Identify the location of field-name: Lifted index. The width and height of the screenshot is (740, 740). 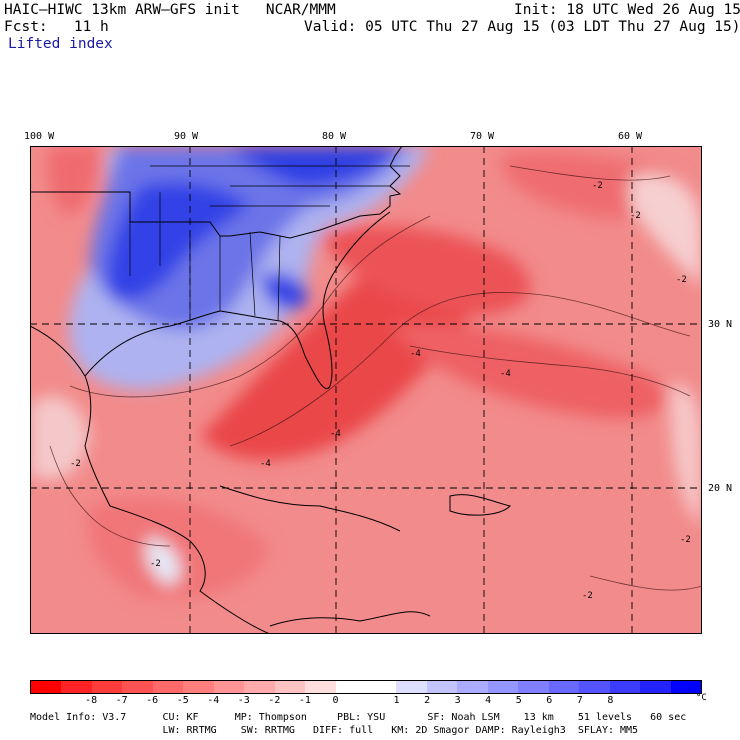
(60, 44).